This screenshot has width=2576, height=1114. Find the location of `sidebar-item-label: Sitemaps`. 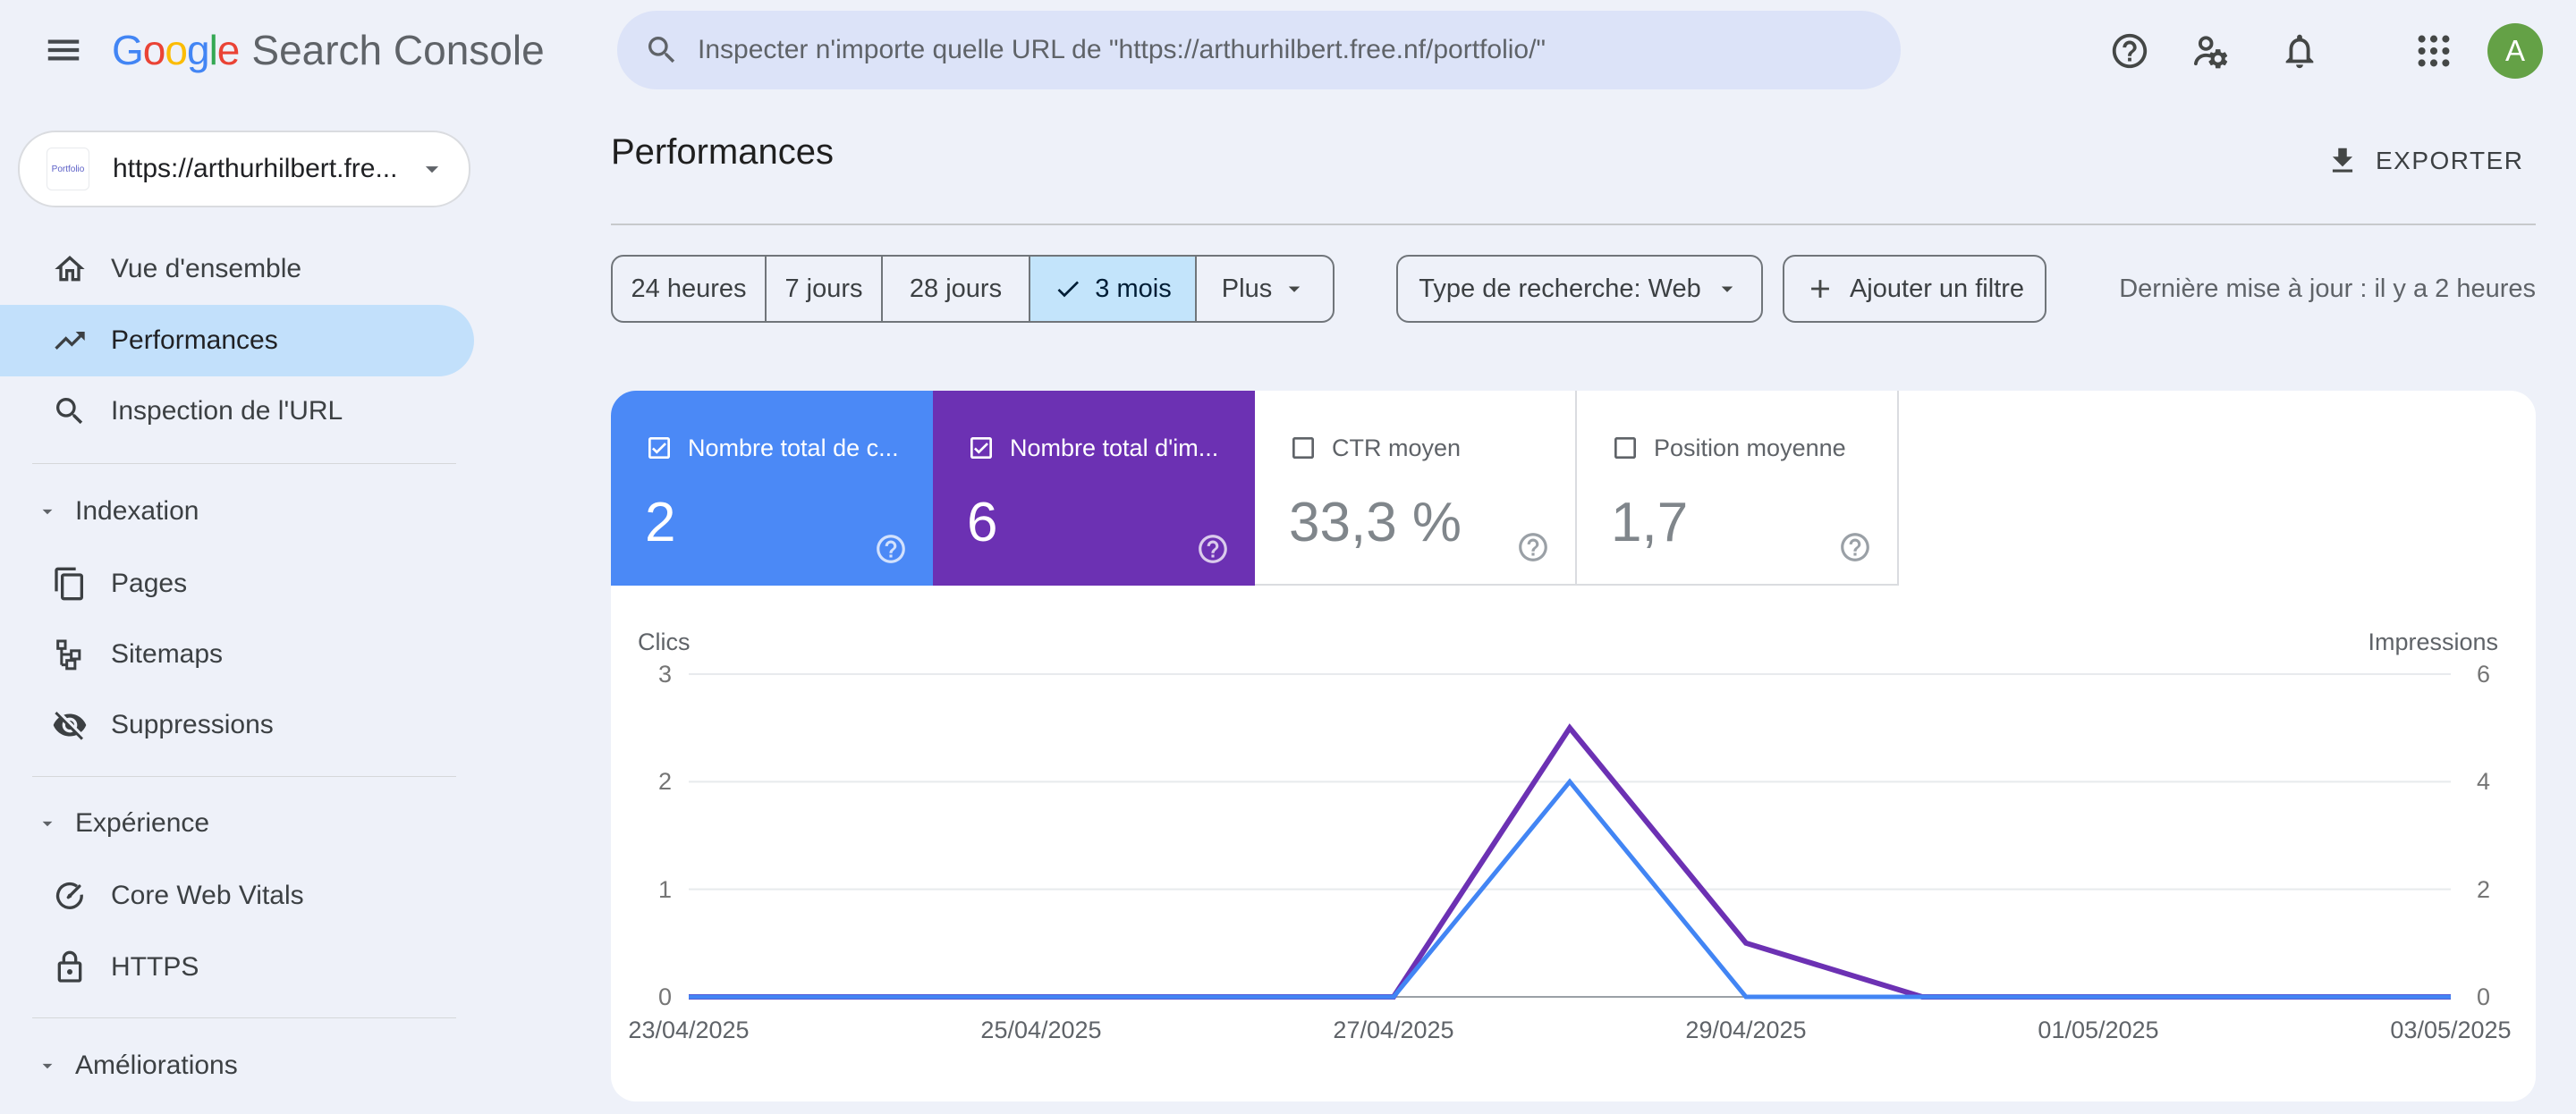

sidebar-item-label: Sitemaps is located at coordinates (167, 654).